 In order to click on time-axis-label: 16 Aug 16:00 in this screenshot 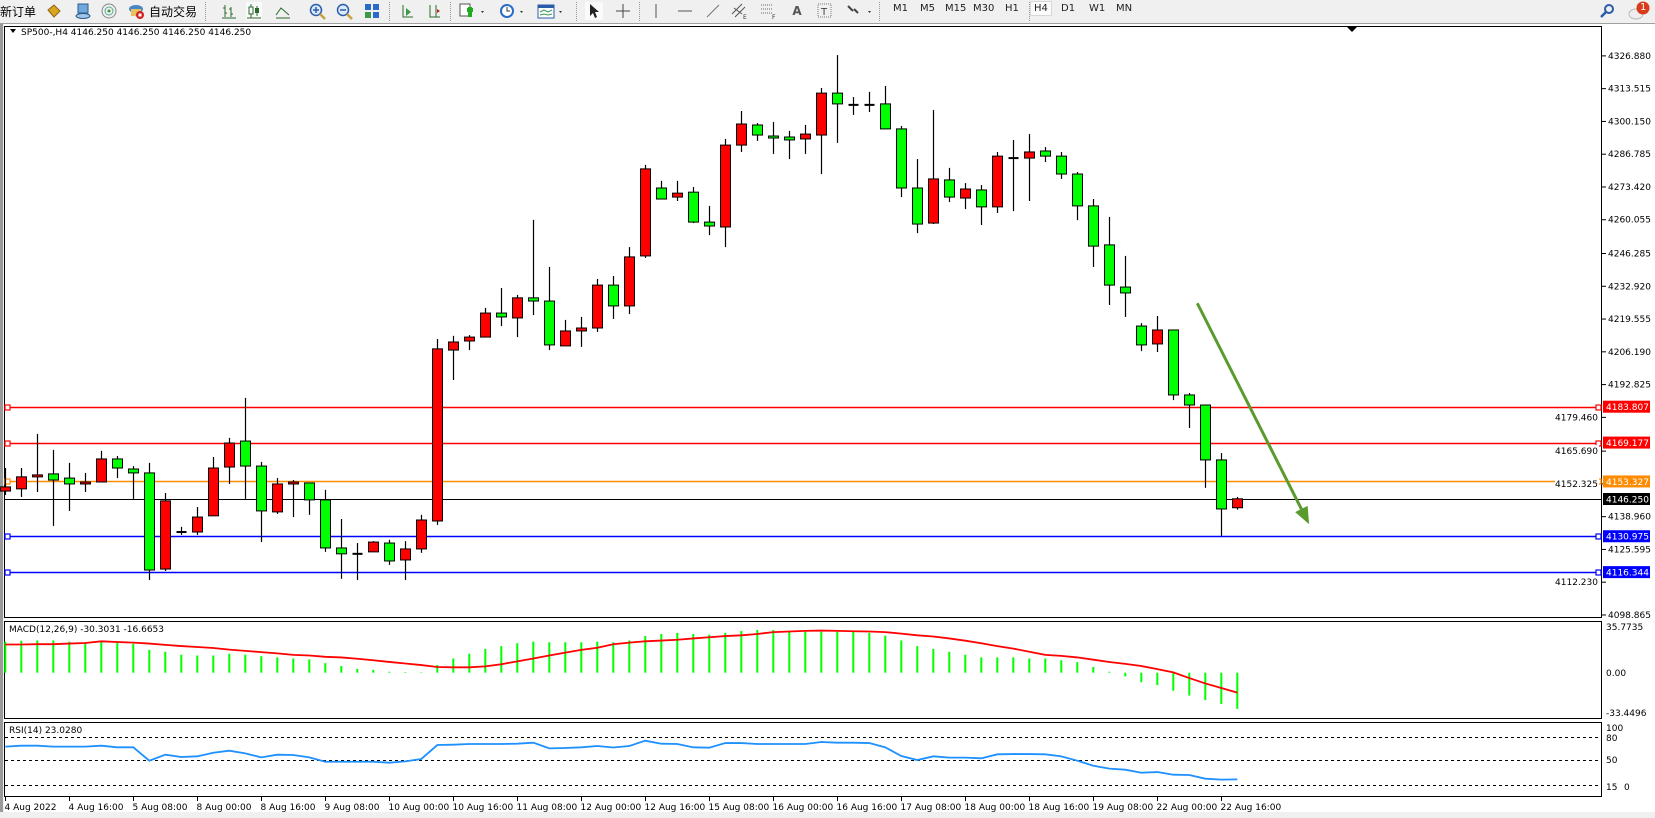, I will do `click(867, 808)`.